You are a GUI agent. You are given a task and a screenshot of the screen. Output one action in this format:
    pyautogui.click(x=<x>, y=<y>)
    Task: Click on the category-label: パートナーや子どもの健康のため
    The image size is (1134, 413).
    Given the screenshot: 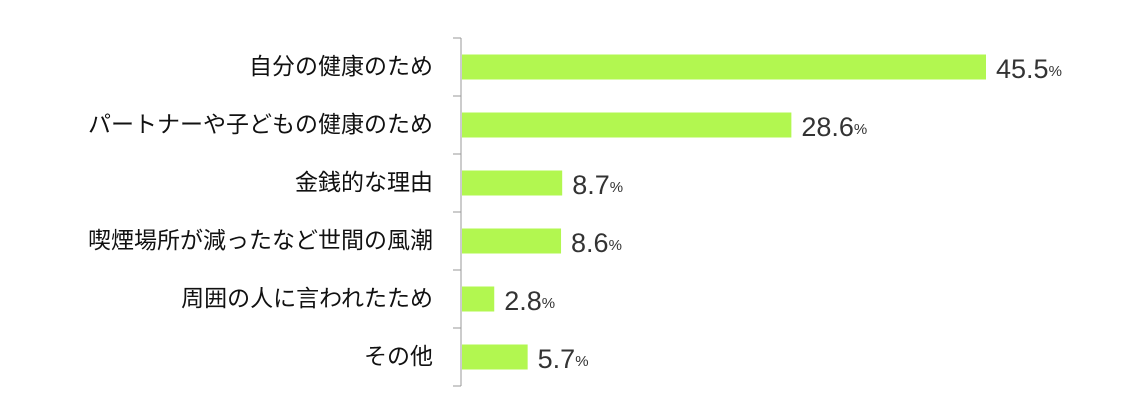 What is the action you would take?
    pyautogui.click(x=260, y=125)
    